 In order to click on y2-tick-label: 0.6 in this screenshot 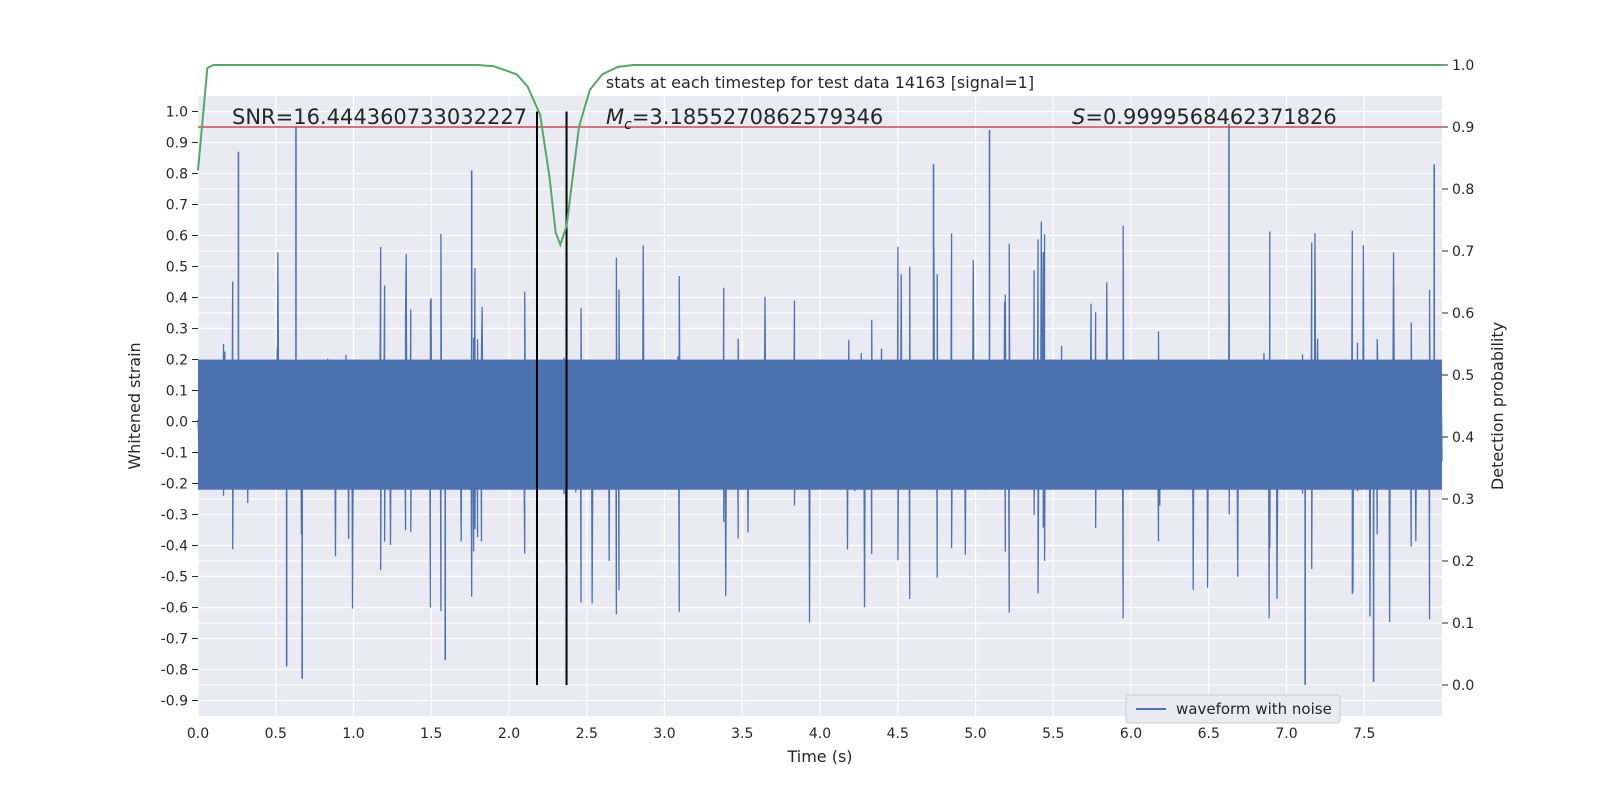, I will do `click(1463, 314)`.